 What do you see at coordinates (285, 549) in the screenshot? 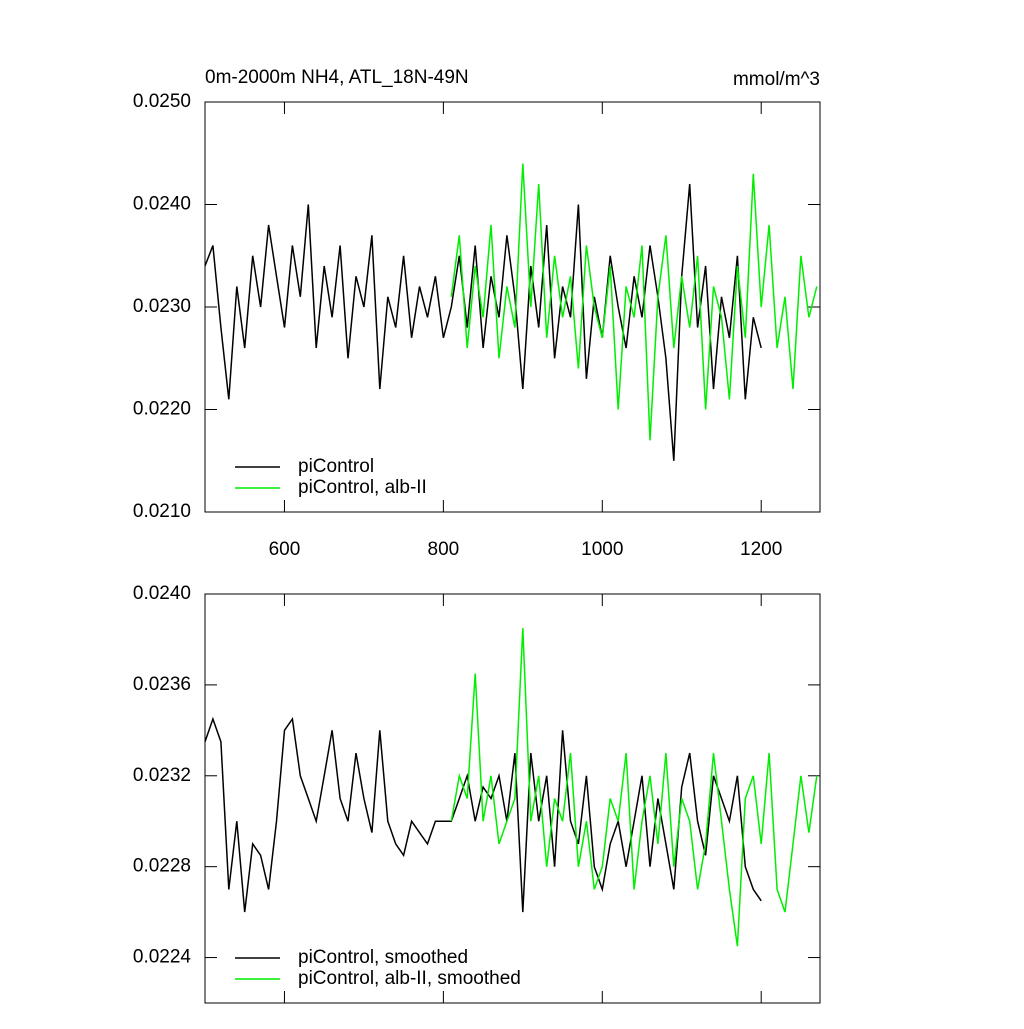
I see `x-tick-label: 600` at bounding box center [285, 549].